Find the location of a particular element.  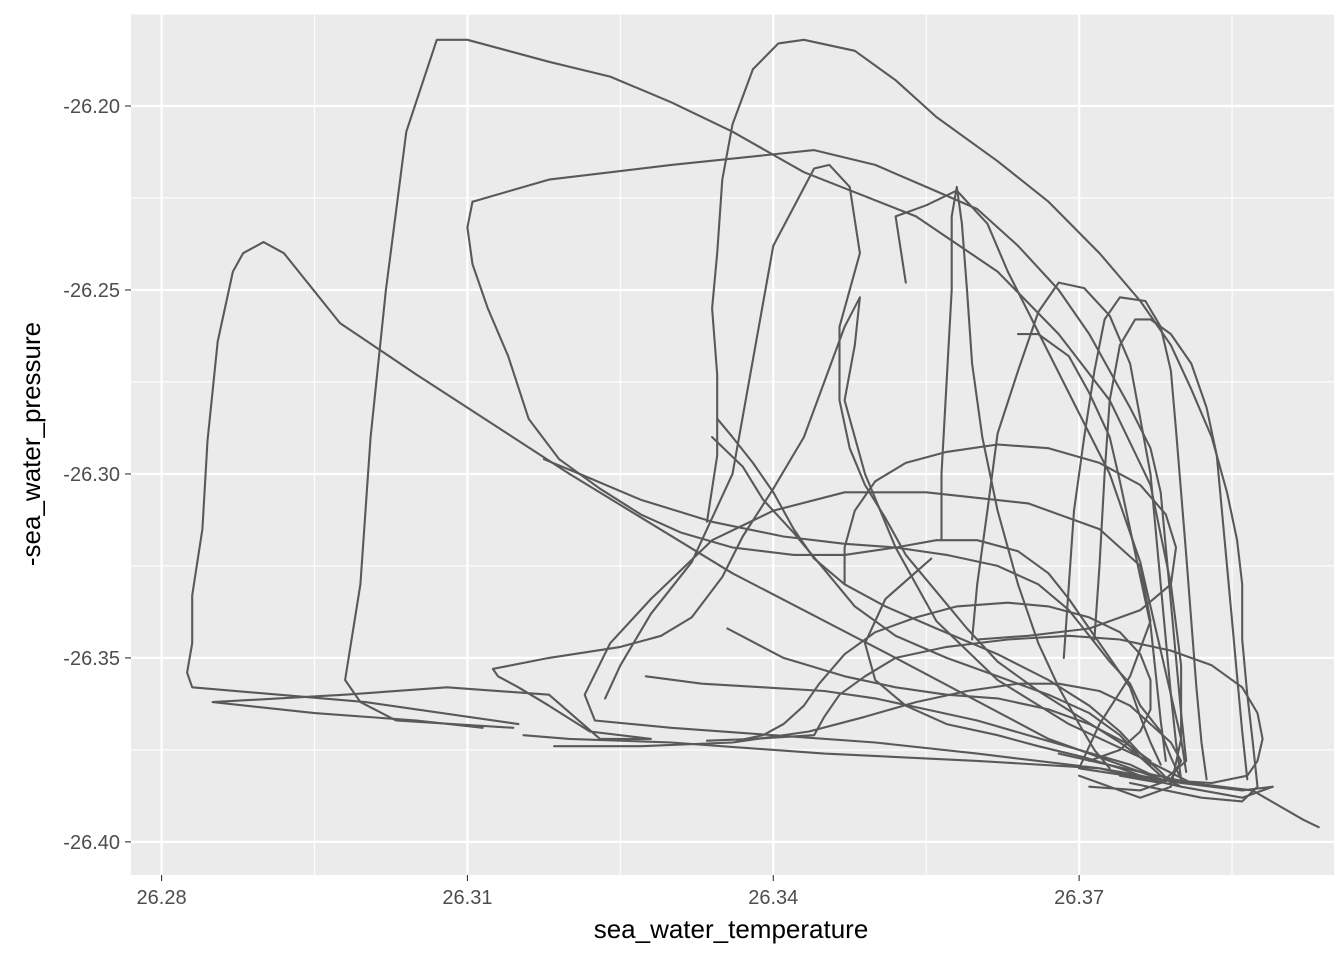

x-axis-title: sea_water_temperature is located at coordinates (731, 929).